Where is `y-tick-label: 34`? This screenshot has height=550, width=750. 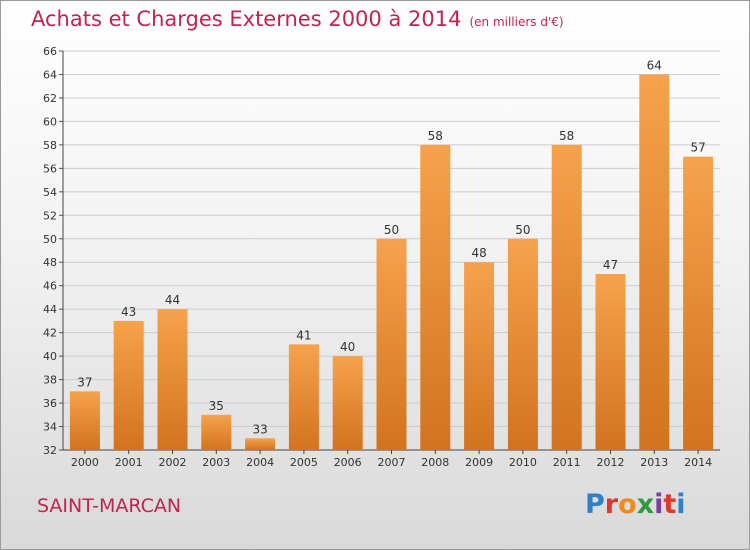 y-tick-label: 34 is located at coordinates (50, 427).